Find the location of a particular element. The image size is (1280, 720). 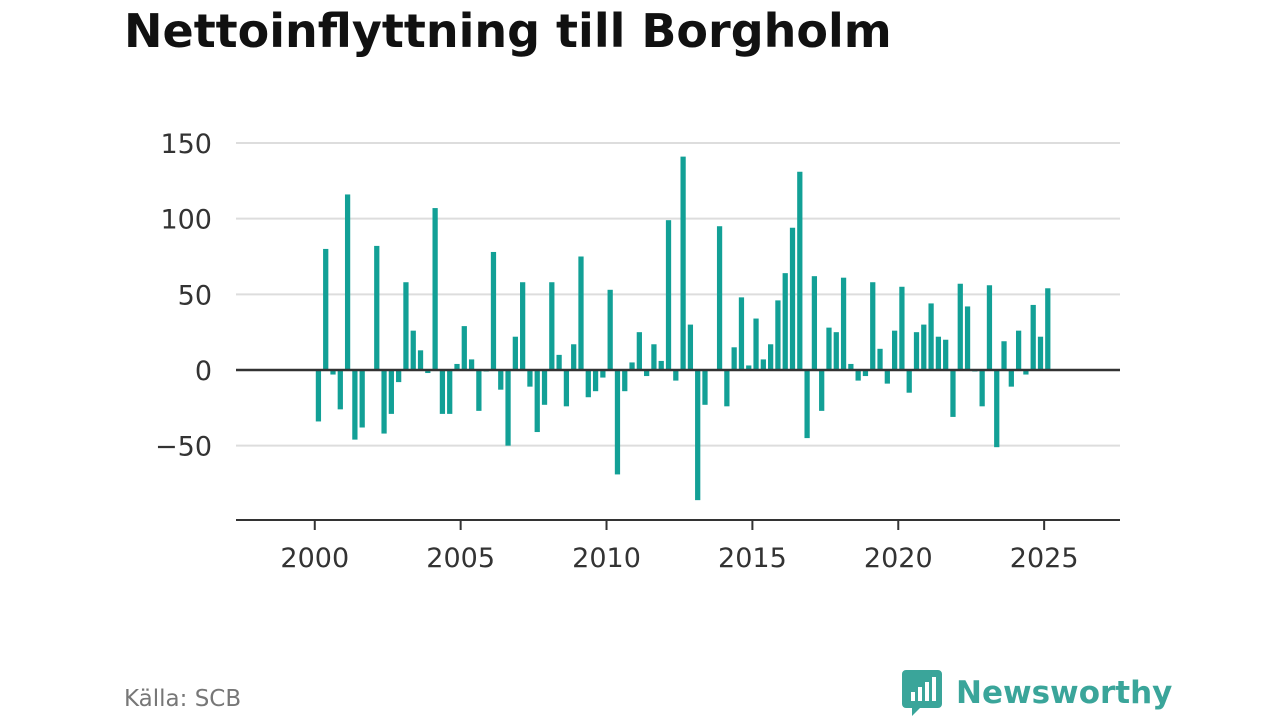

chart-title: Nettoinflyttning till Borgholm is located at coordinates (508, 31).